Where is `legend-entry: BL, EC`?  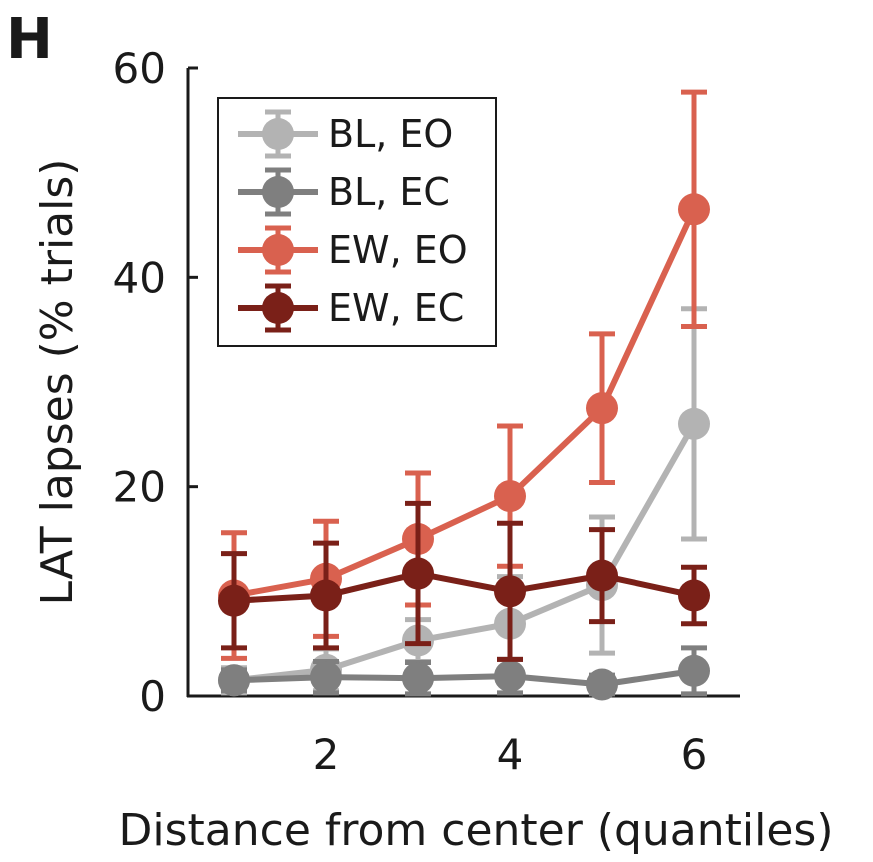
legend-entry: BL, EC is located at coordinates (344, 192).